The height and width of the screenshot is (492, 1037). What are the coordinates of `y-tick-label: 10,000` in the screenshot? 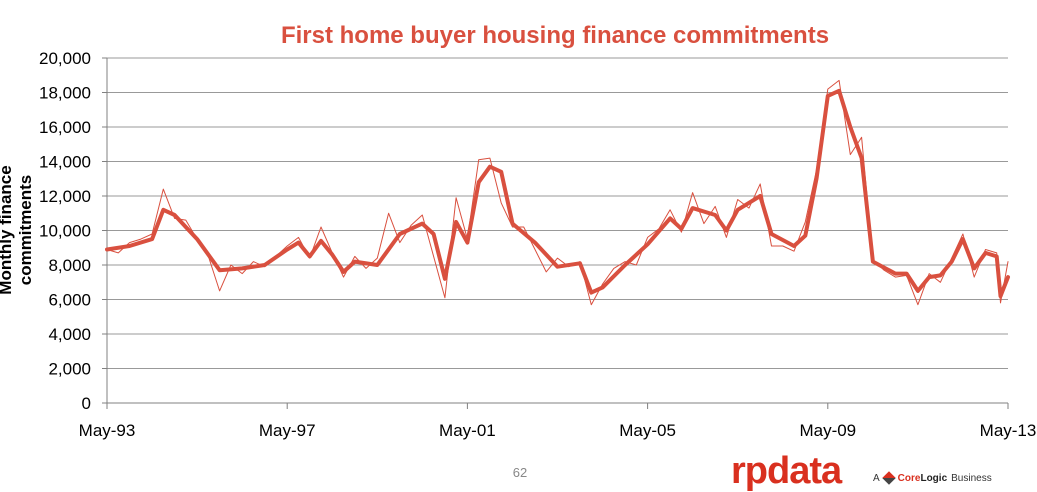 It's located at (65, 231).